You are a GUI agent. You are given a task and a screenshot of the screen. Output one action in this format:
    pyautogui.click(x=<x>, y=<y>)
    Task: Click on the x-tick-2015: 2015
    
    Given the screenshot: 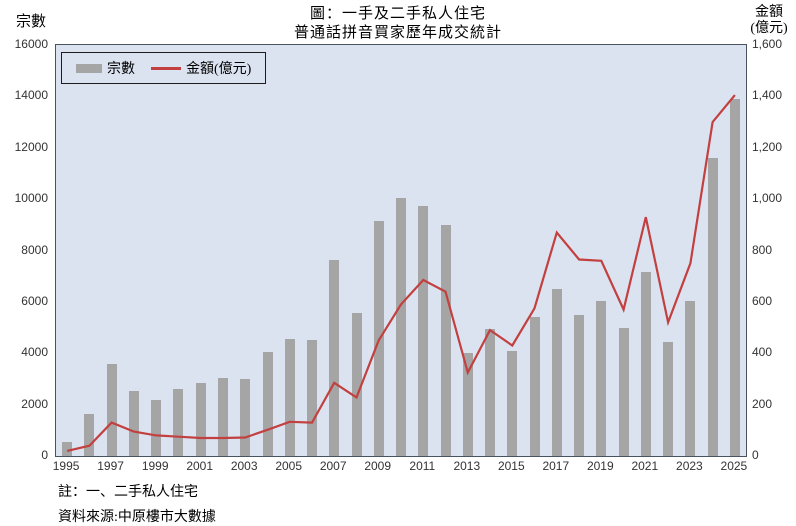 What is the action you would take?
    pyautogui.click(x=511, y=466)
    